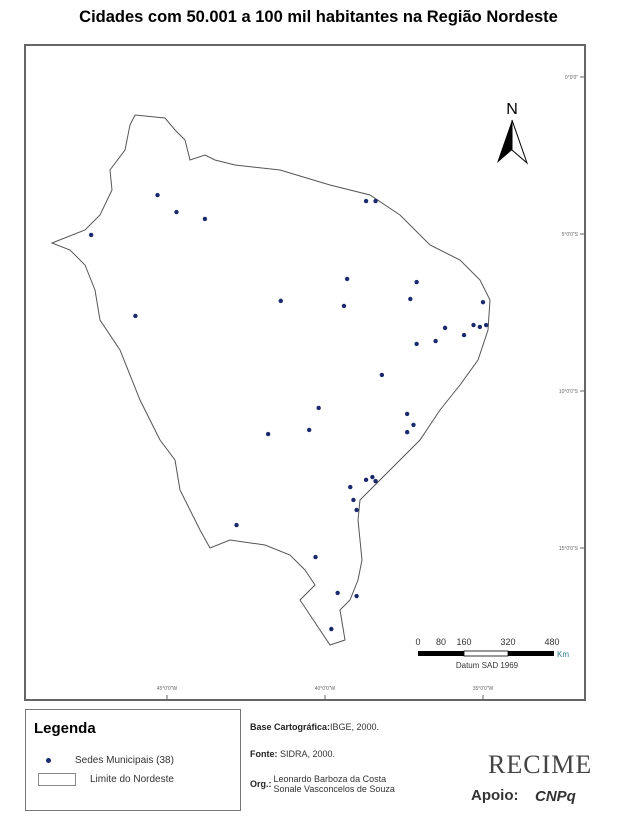 Image resolution: width=637 pixels, height=817 pixels. Describe the element at coordinates (264, 754) in the screenshot. I see `fonte-label: Fonte:` at that location.